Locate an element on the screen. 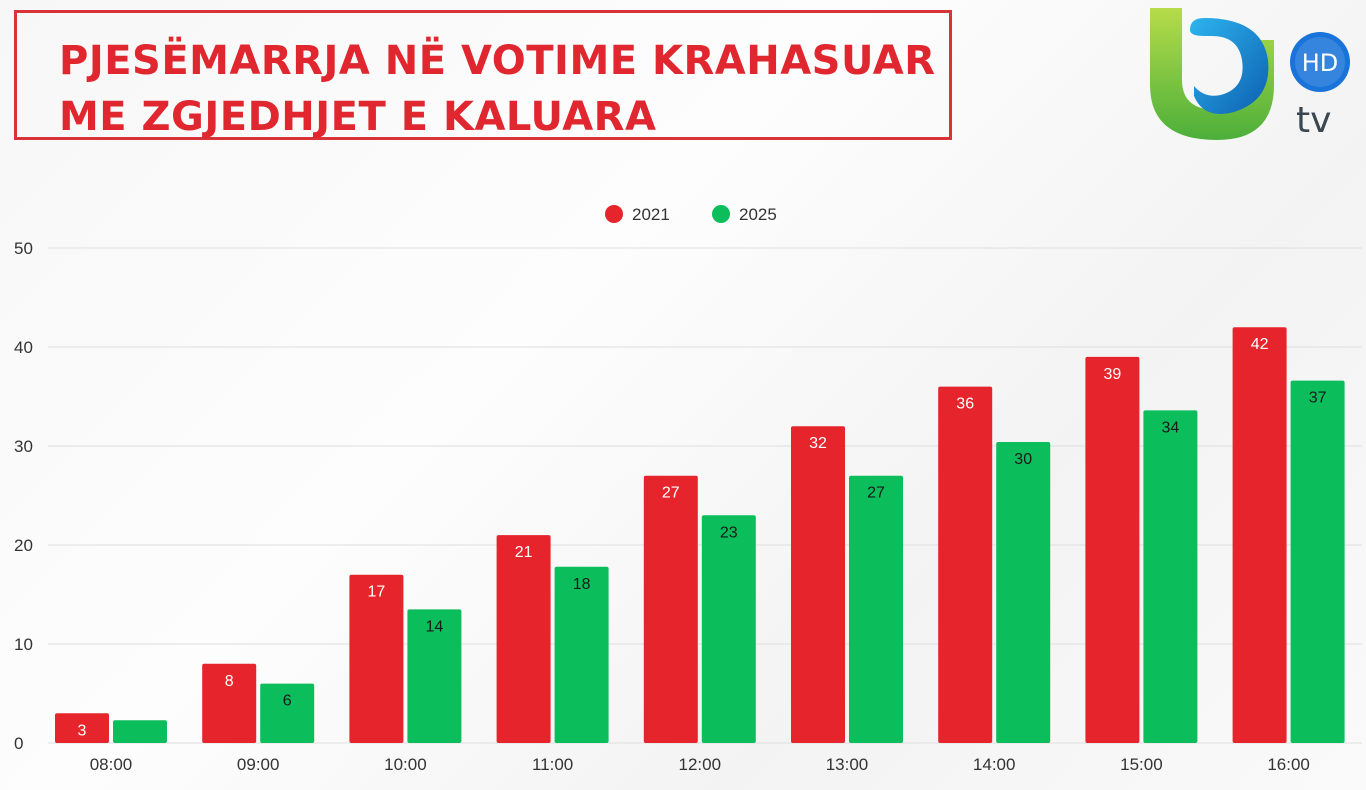 Image resolution: width=1366 pixels, height=790 pixels. x-tick-label: 11:00 is located at coordinates (552, 764).